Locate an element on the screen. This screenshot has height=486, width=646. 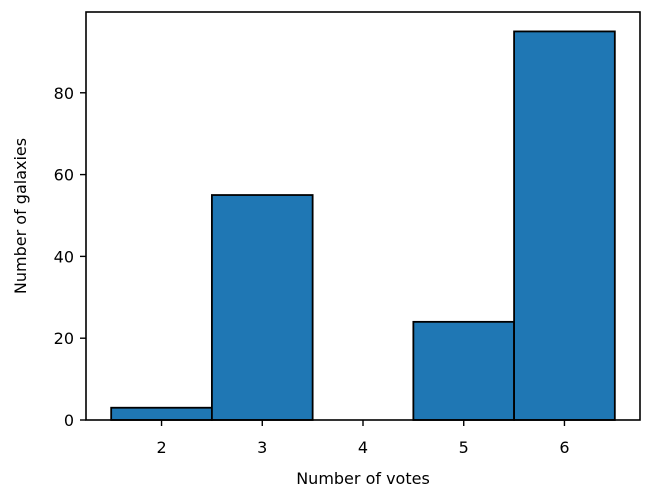
x-tick-label: 2 is located at coordinates (161, 447).